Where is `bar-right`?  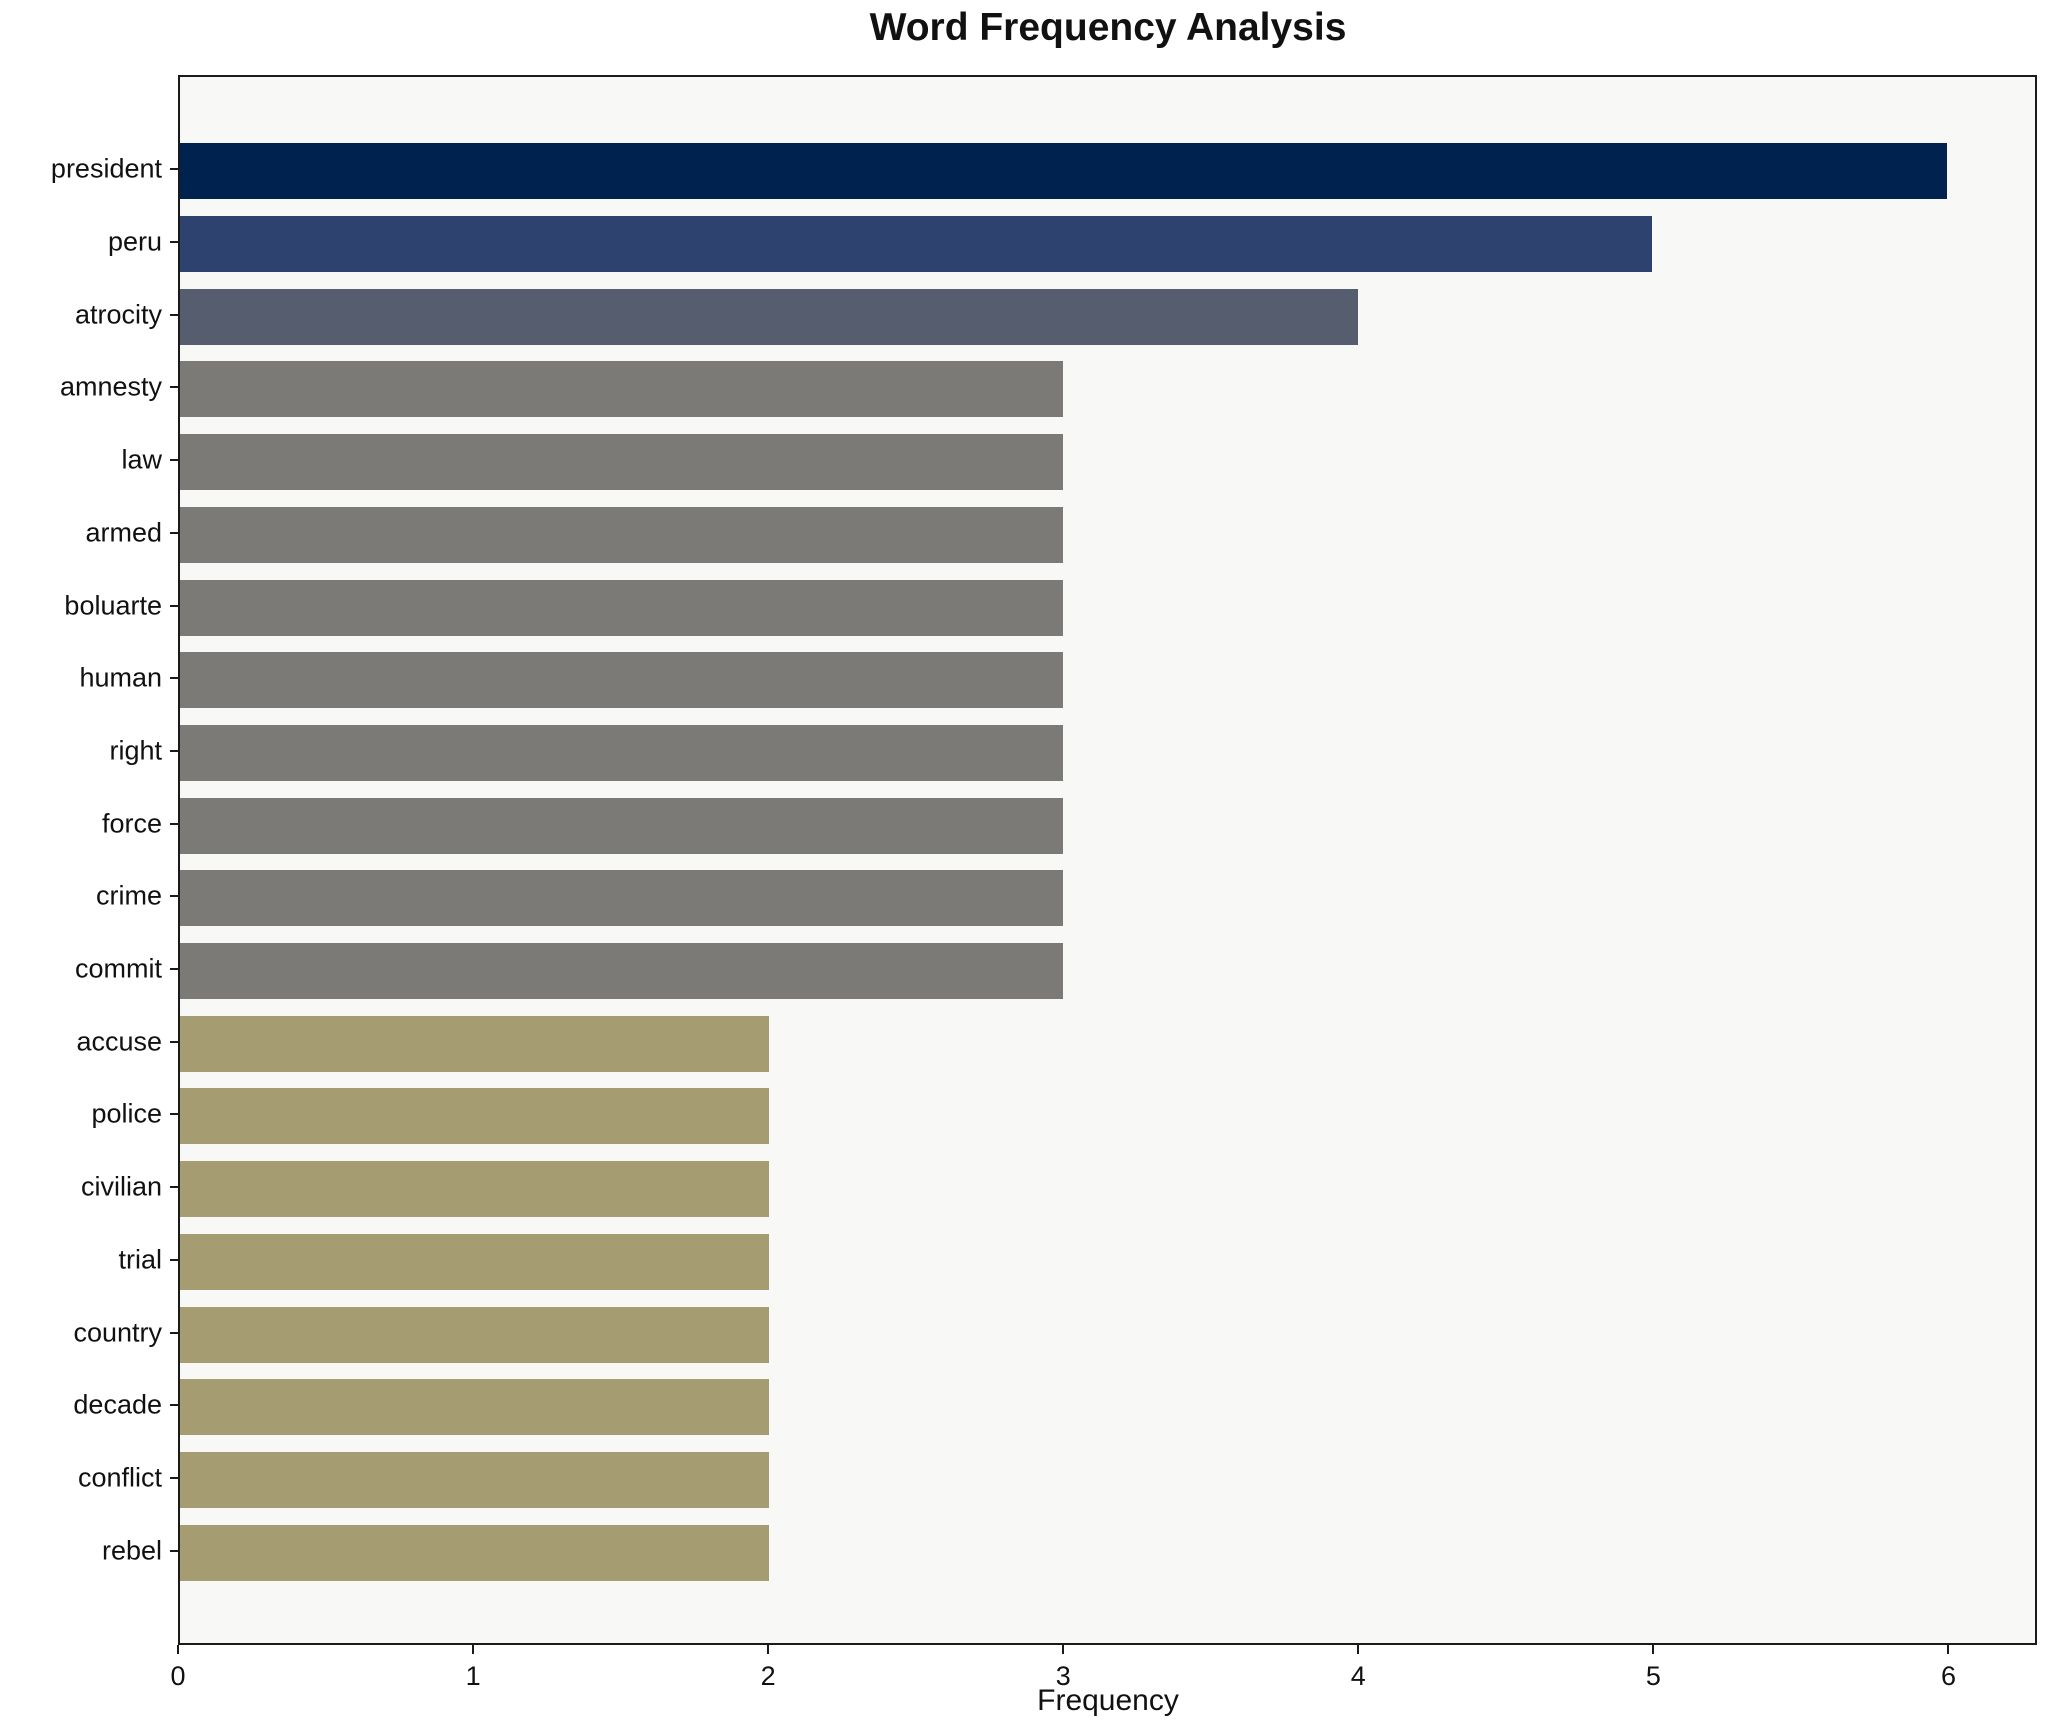
bar-right is located at coordinates (622, 752).